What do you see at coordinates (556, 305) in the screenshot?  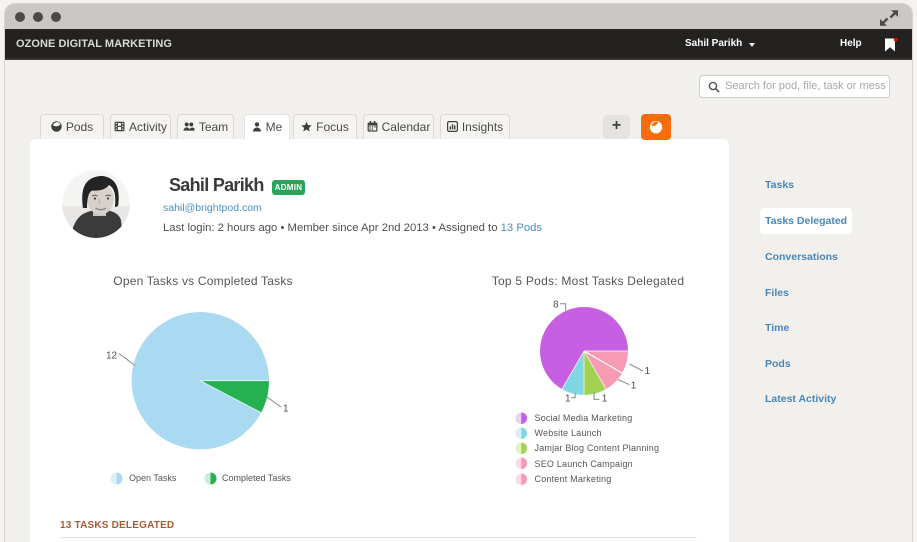 I see `svg-text: 8` at bounding box center [556, 305].